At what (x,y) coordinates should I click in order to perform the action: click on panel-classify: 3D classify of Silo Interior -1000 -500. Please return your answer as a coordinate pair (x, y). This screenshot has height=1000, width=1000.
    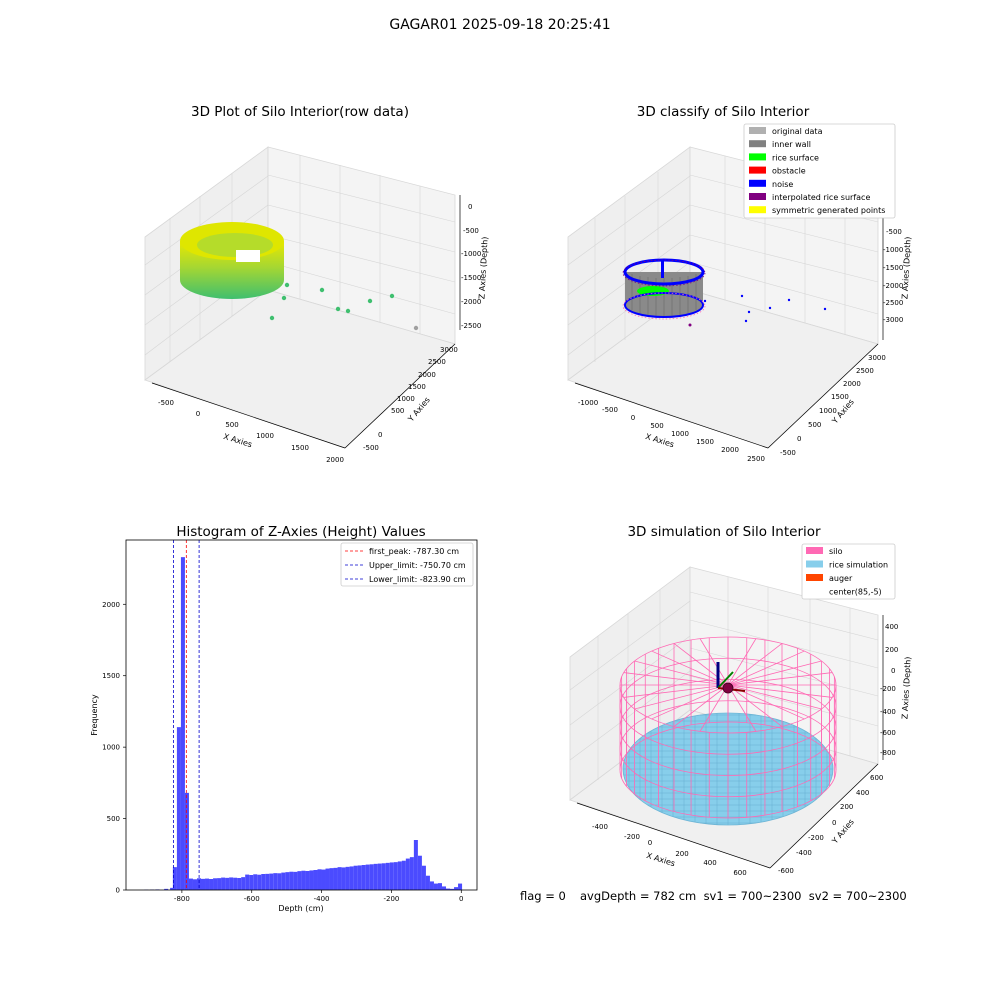
    Looking at the image, I should click on (740, 283).